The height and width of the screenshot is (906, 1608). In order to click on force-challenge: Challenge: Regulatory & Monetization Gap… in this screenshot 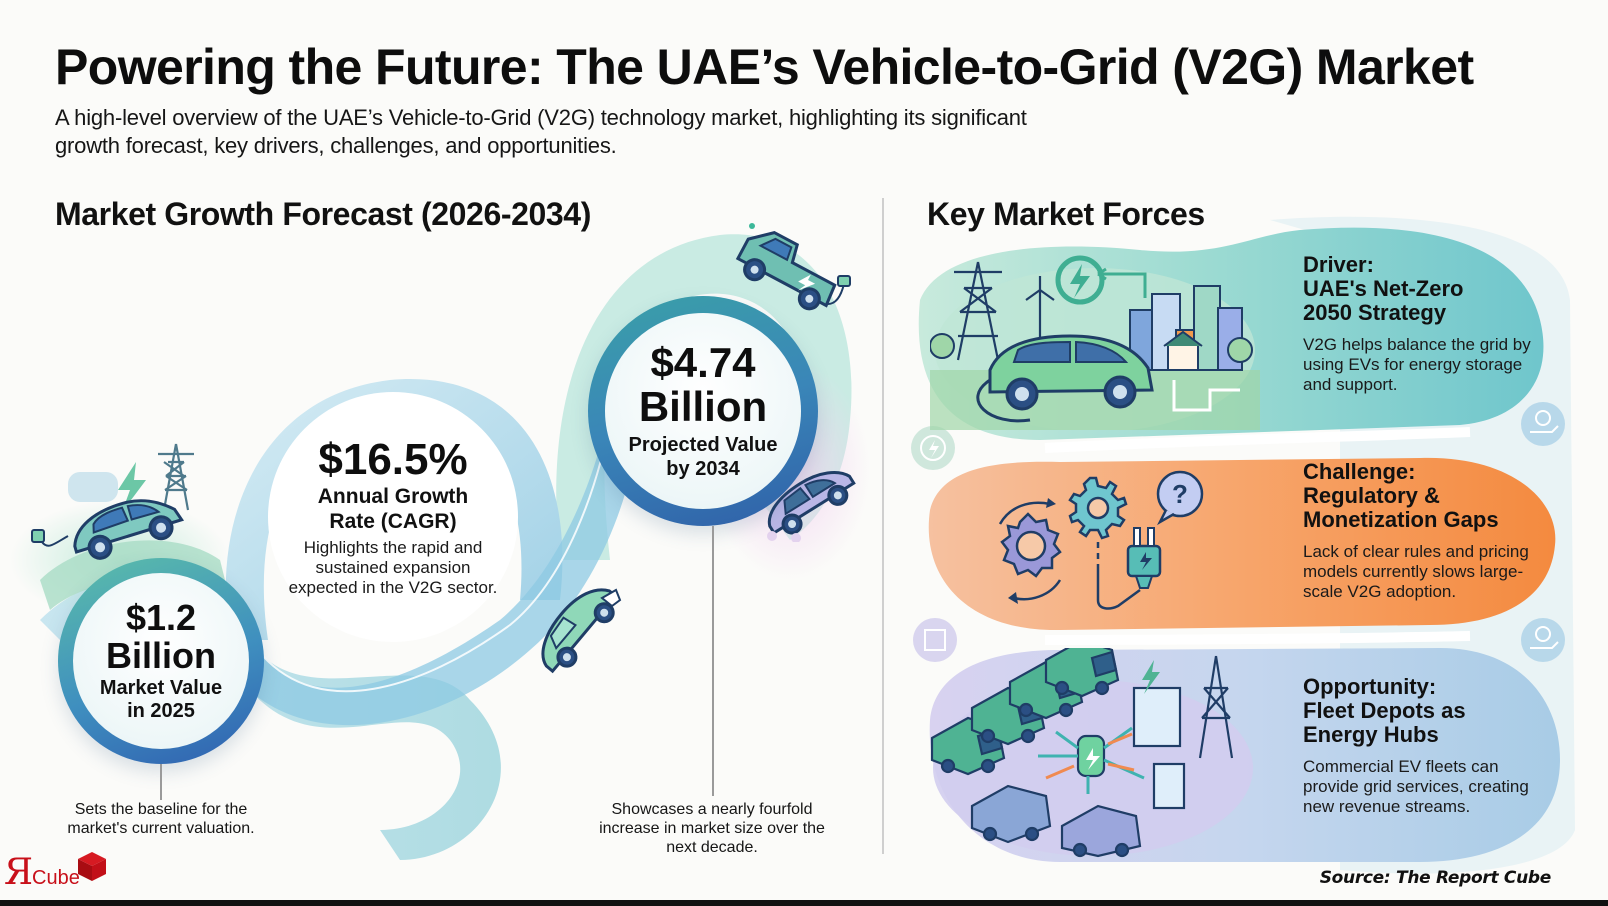, I will do `click(1433, 531)`.